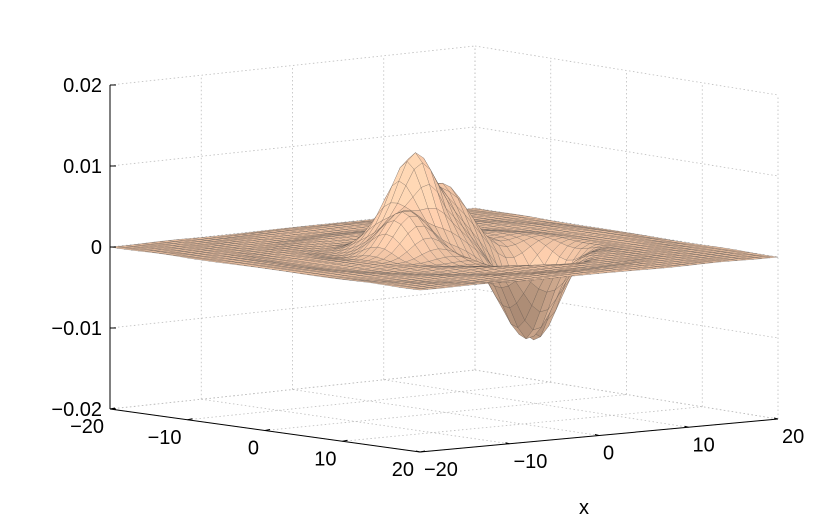 The height and width of the screenshot is (520, 830). Describe the element at coordinates (608, 454) in the screenshot. I see `x-tick-label: 0` at that location.